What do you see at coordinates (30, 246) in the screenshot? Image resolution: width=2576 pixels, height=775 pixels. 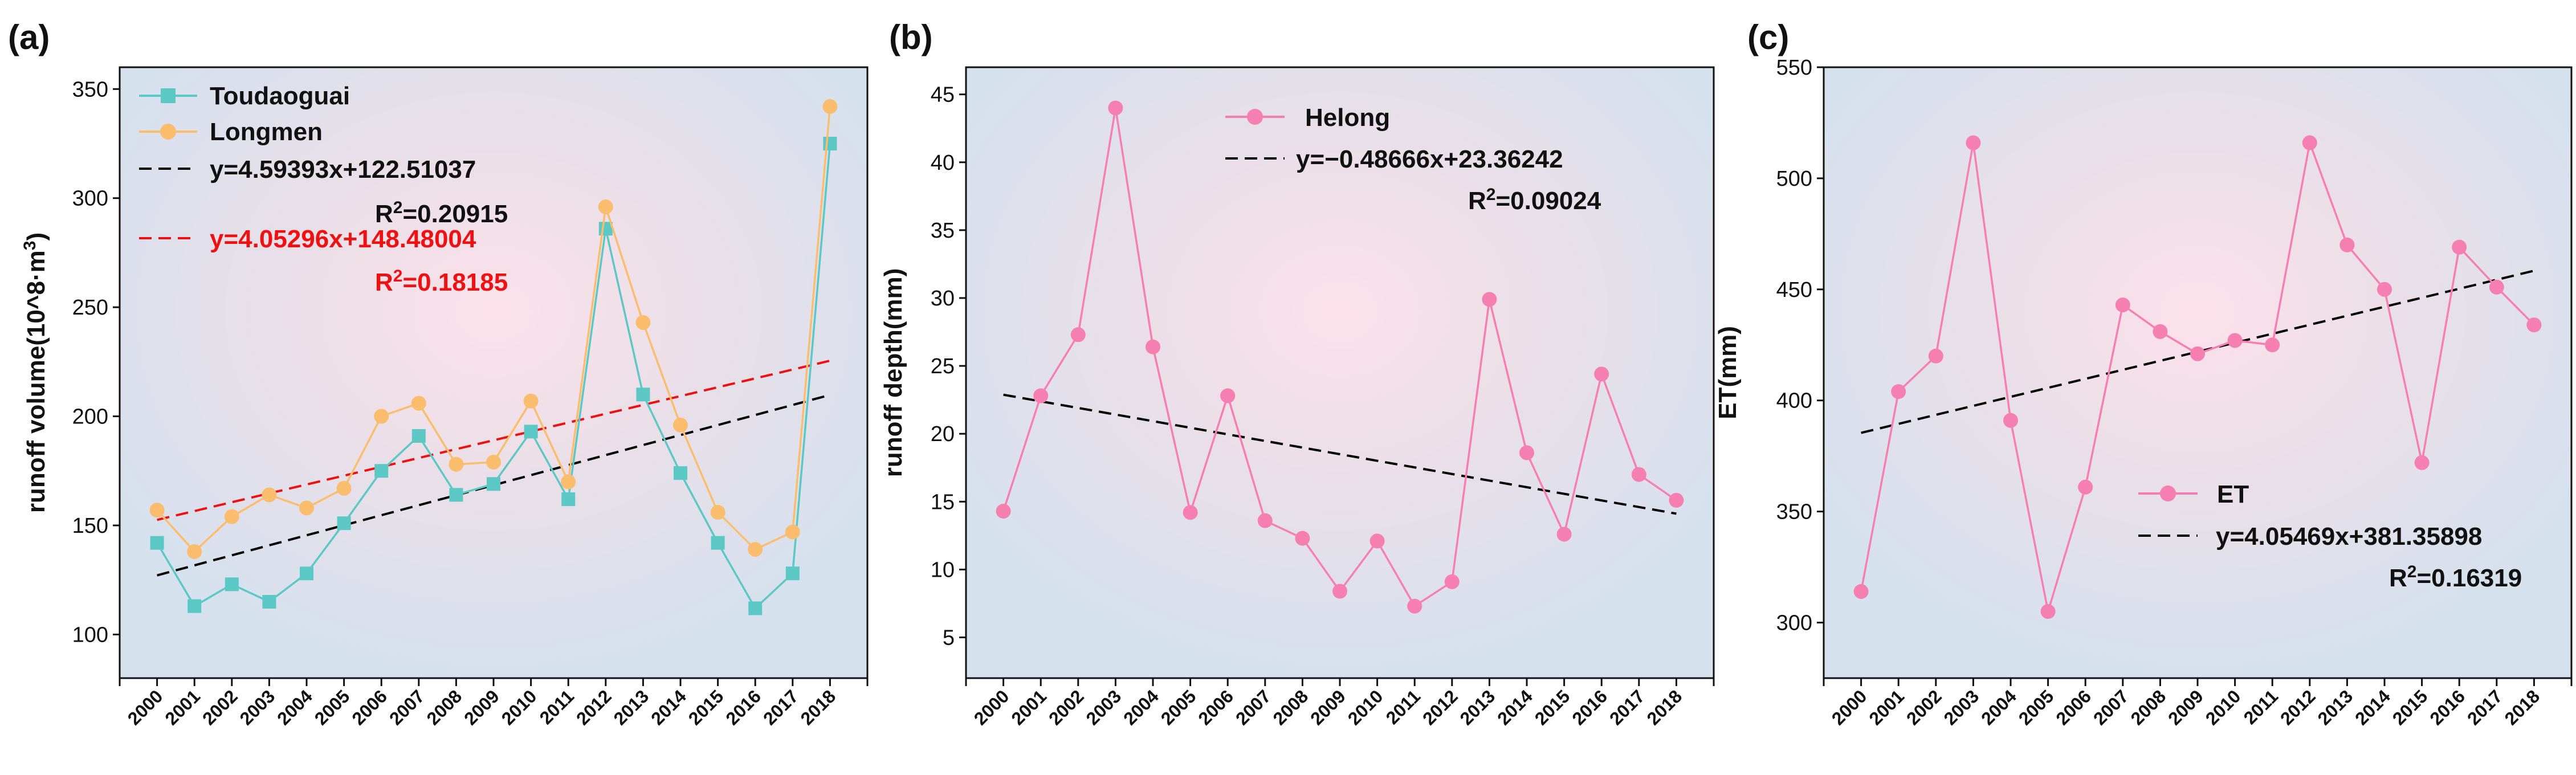 I see `y-label-sup-a: 3` at bounding box center [30, 246].